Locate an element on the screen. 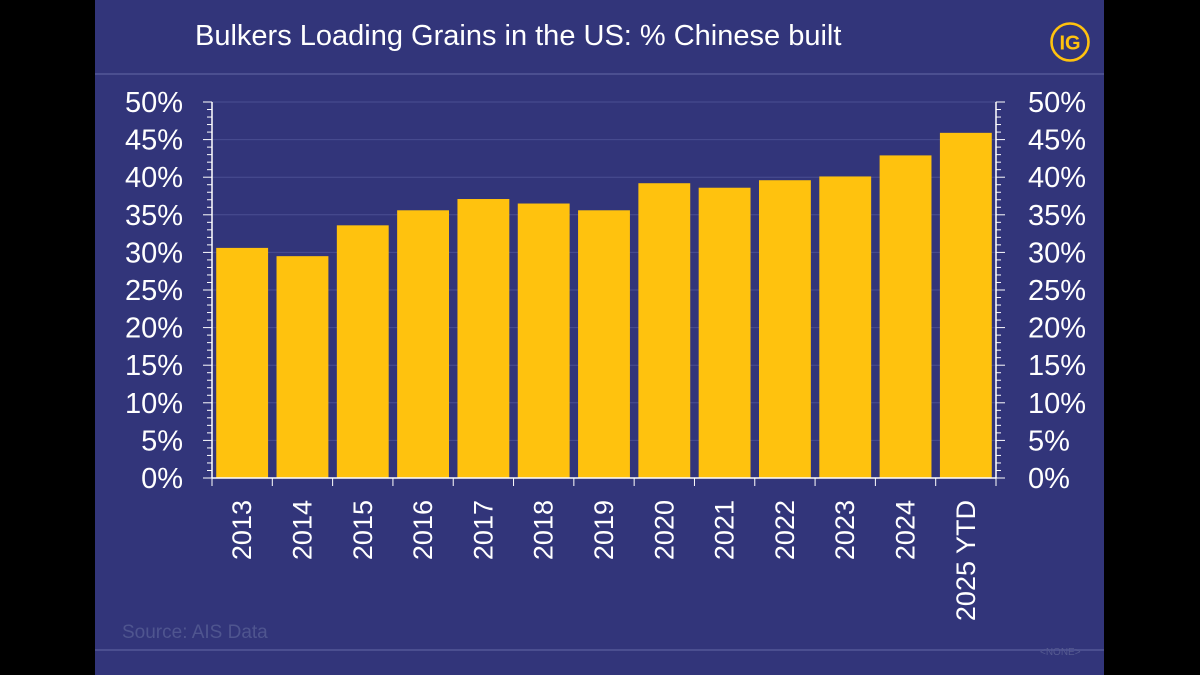 The image size is (1200, 675). bar-2013 is located at coordinates (242, 362).